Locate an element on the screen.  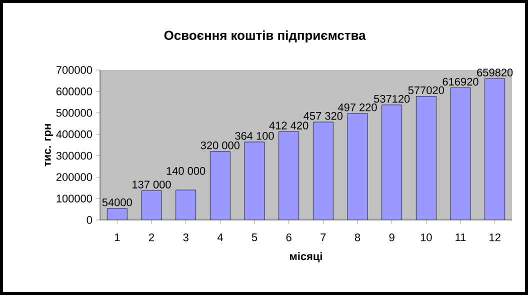
x-tick-label: 2 is located at coordinates (151, 238).